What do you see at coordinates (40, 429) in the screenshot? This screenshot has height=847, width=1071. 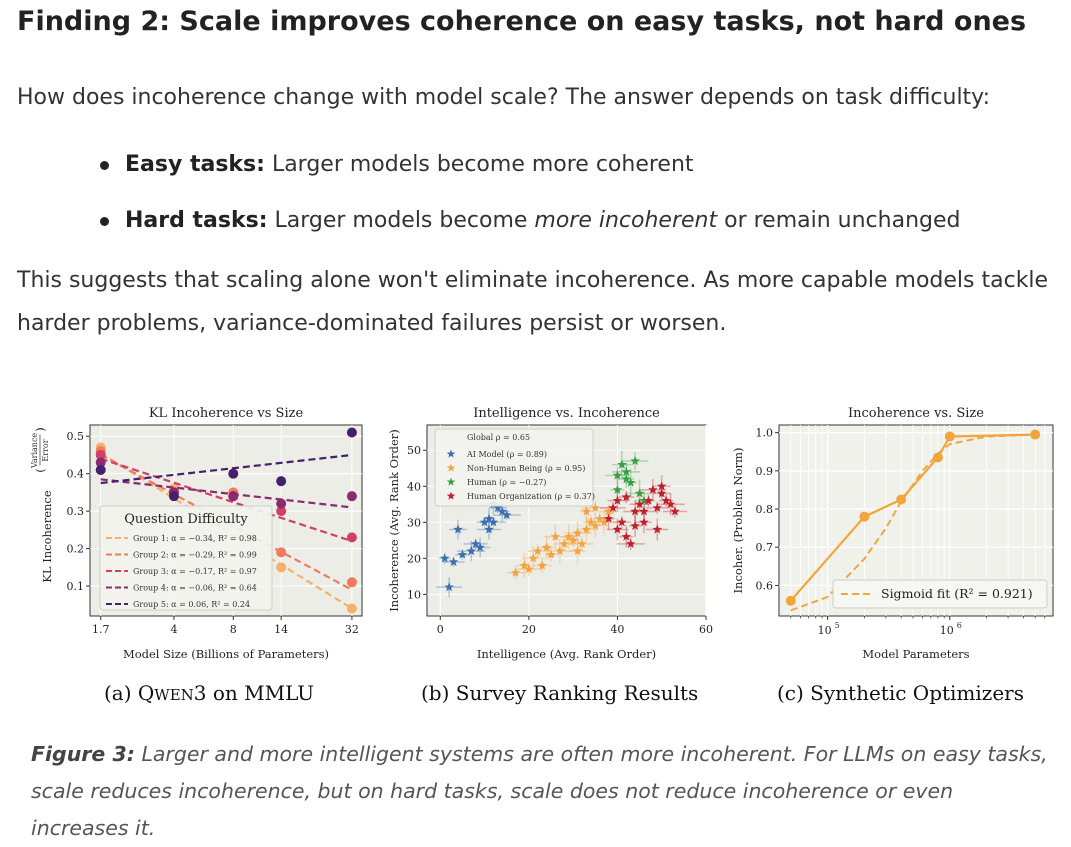 I see `paren-close: )` at bounding box center [40, 429].